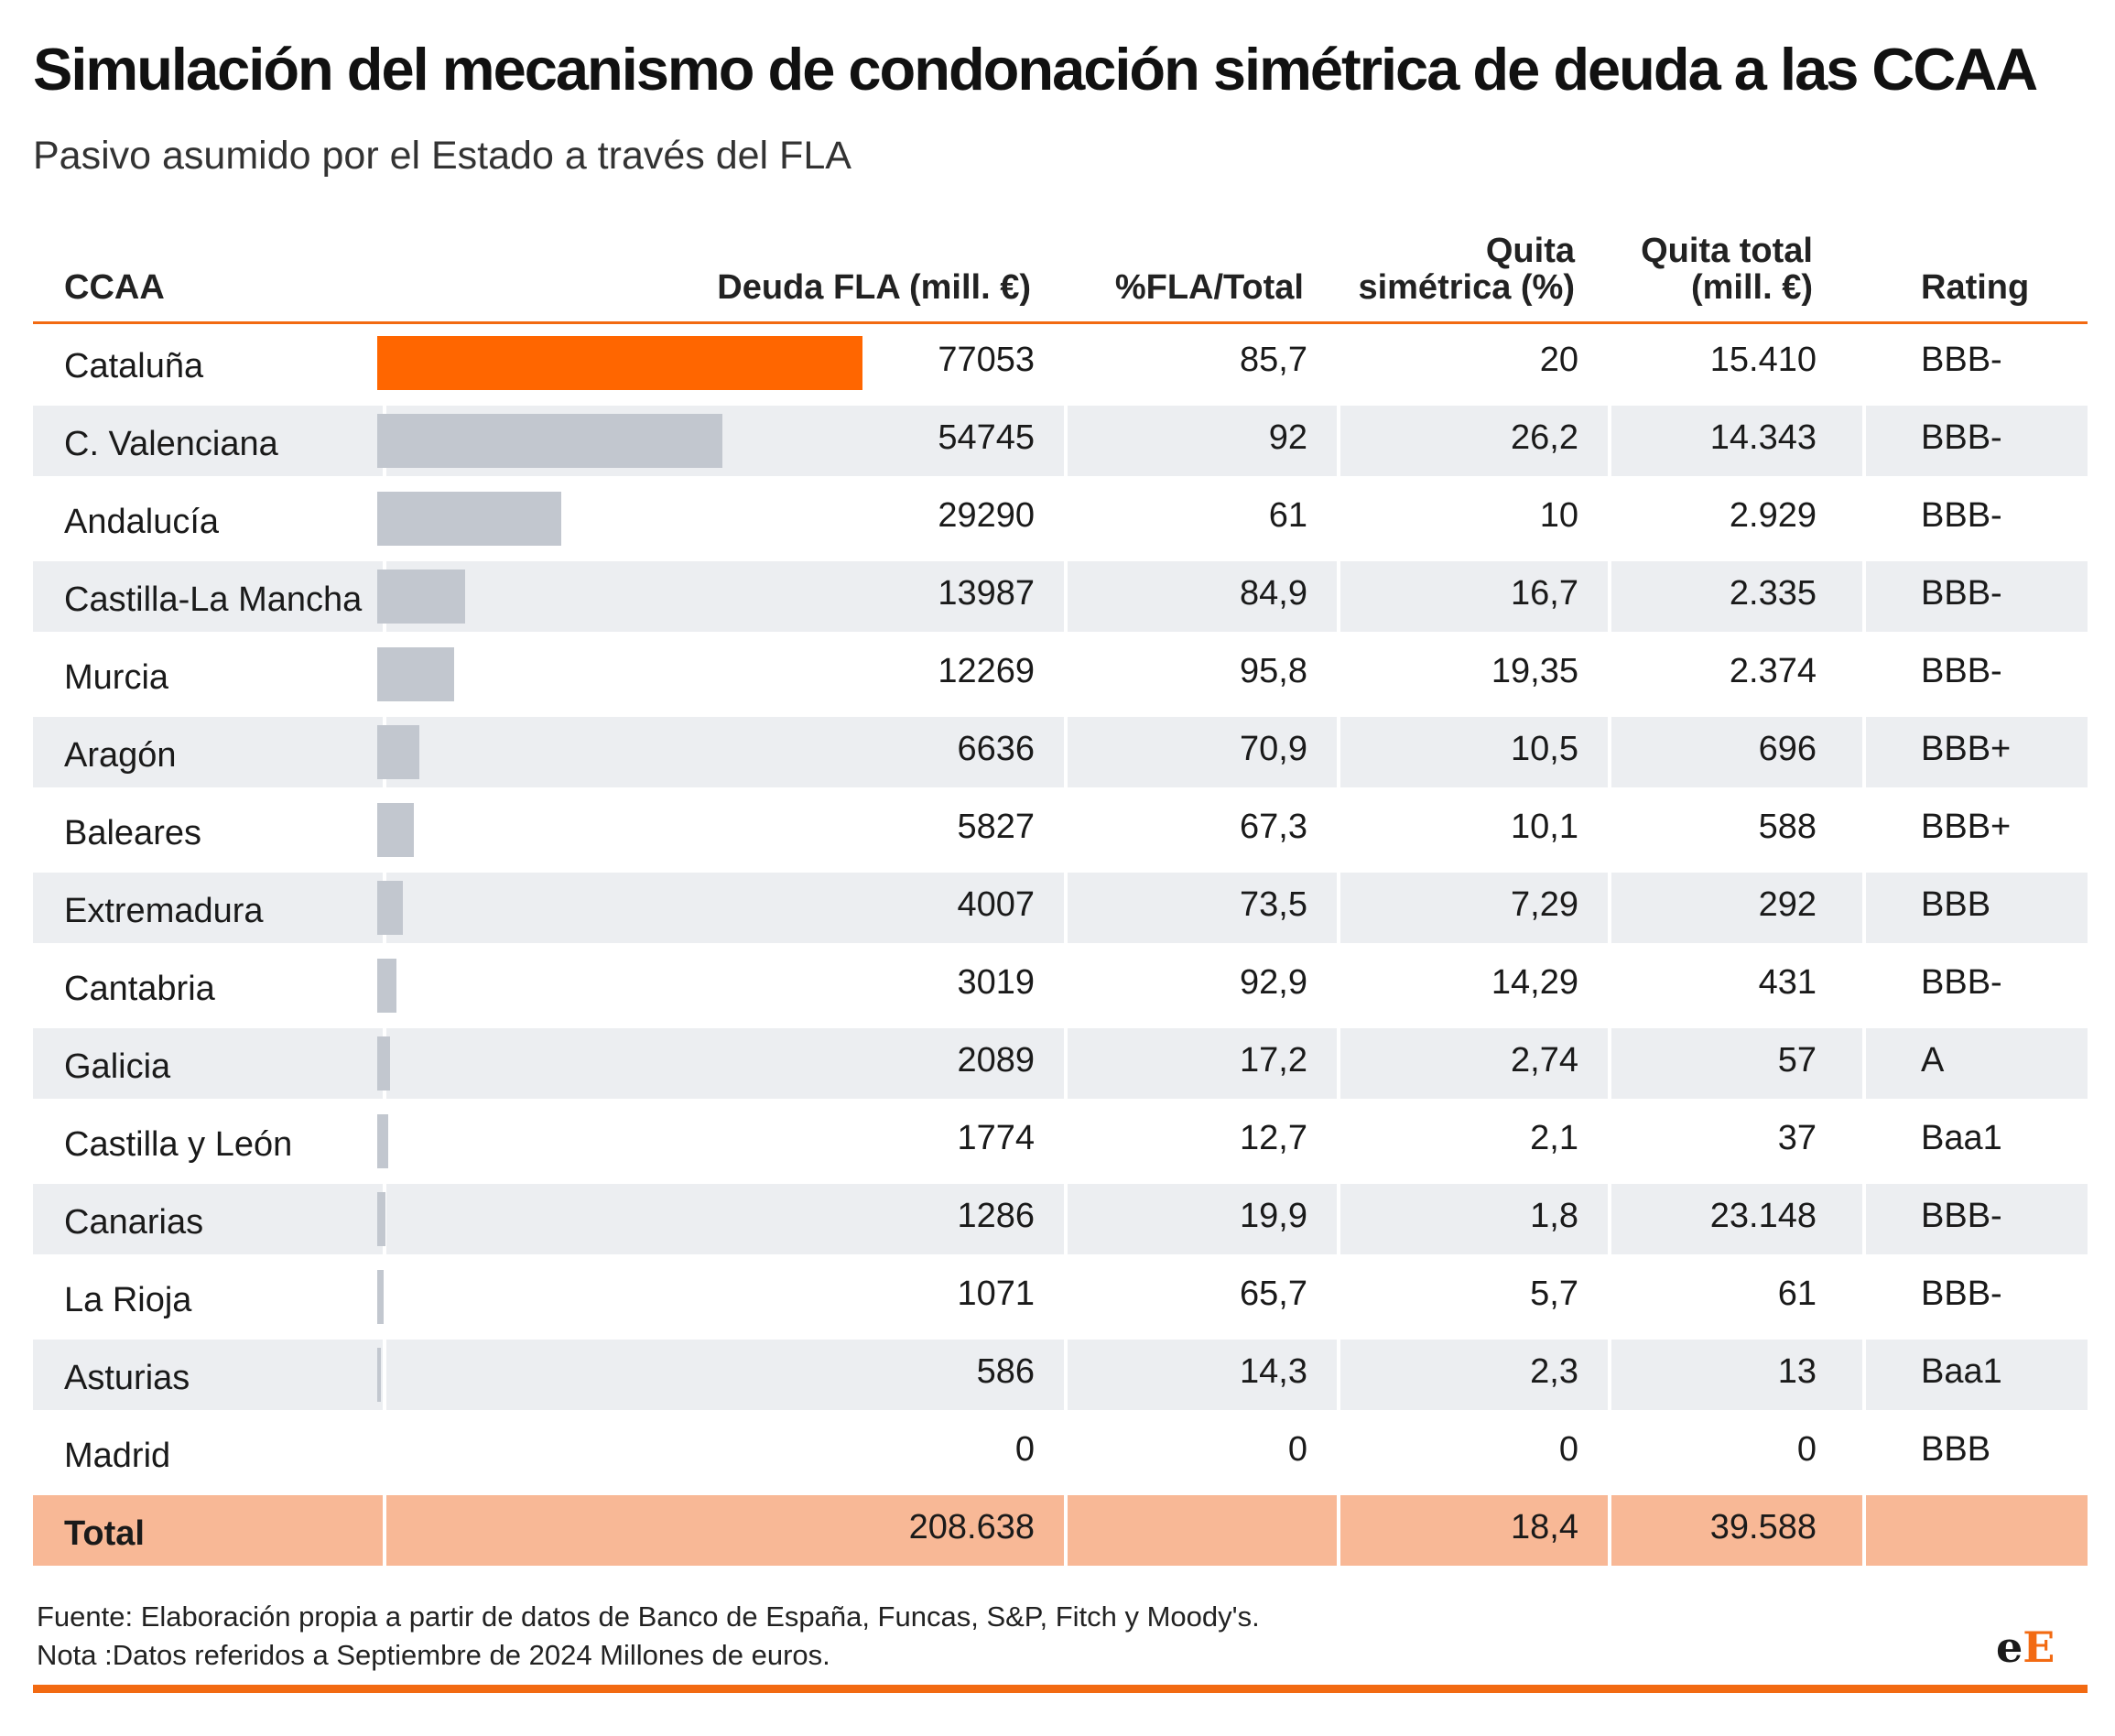 Image resolution: width=2115 pixels, height=1736 pixels. What do you see at coordinates (1763, 438) in the screenshot?
I see `quita-total-value: 14.343` at bounding box center [1763, 438].